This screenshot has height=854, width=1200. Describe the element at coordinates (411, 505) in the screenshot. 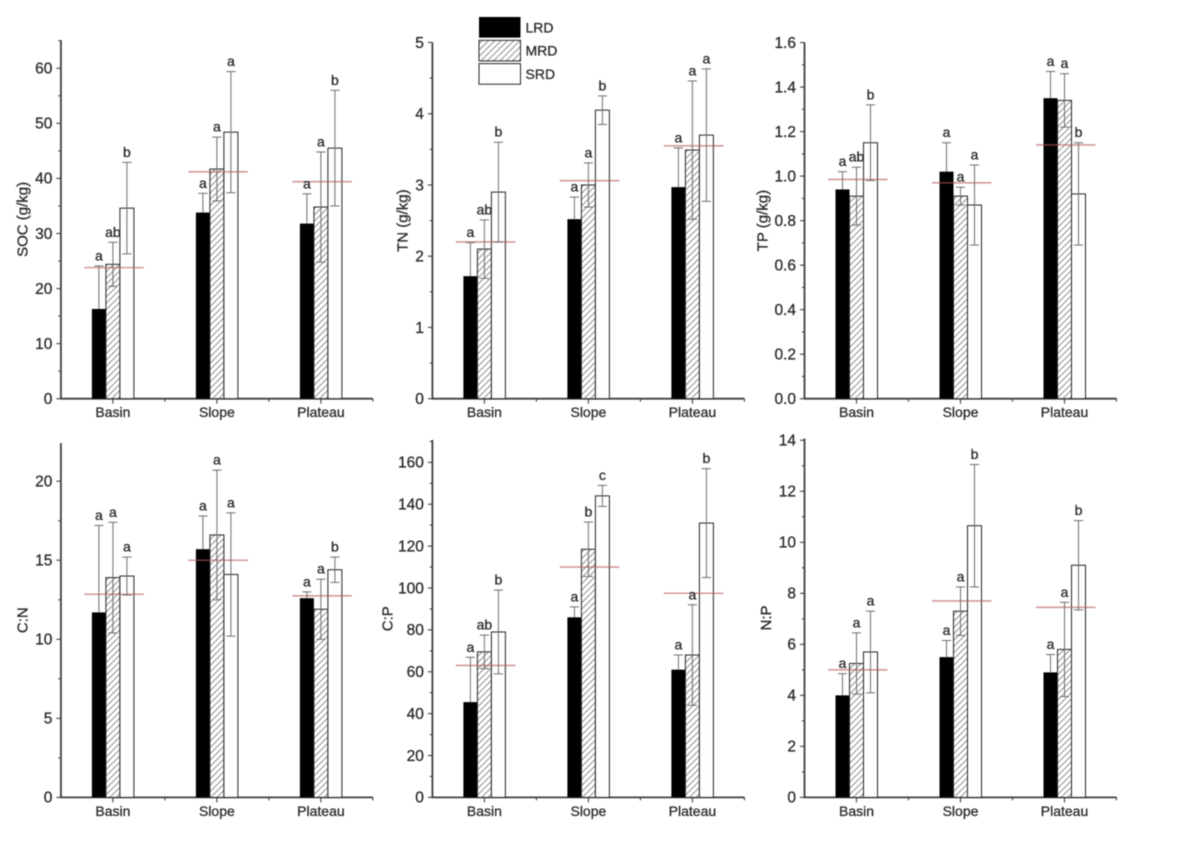

I see `svg-text: 140` at that location.